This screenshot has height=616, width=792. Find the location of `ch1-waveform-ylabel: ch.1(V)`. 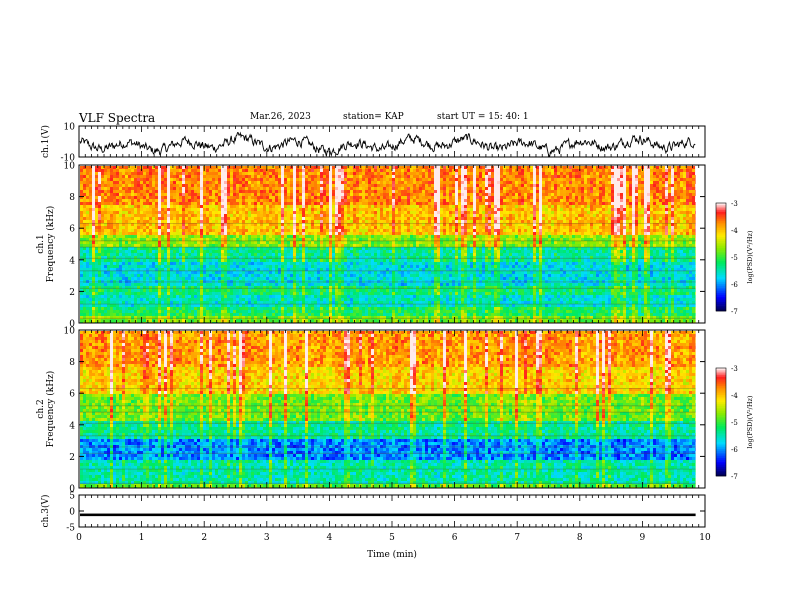

ch1-waveform-ylabel: ch.1(V) is located at coordinates (45, 141).